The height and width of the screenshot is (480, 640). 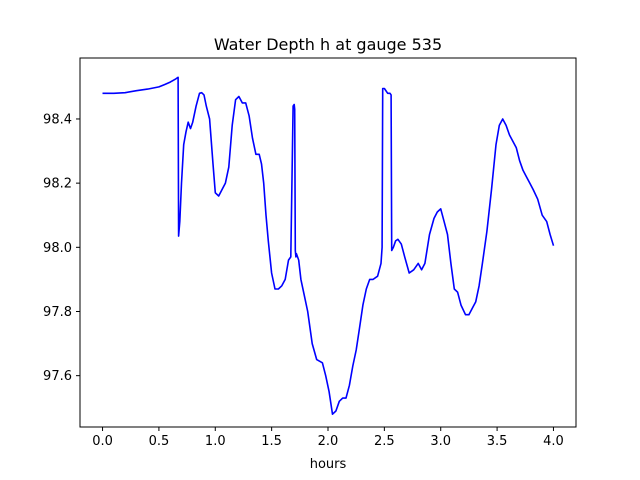 What do you see at coordinates (57, 184) in the screenshot?
I see `y-tick-label: 98.2` at bounding box center [57, 184].